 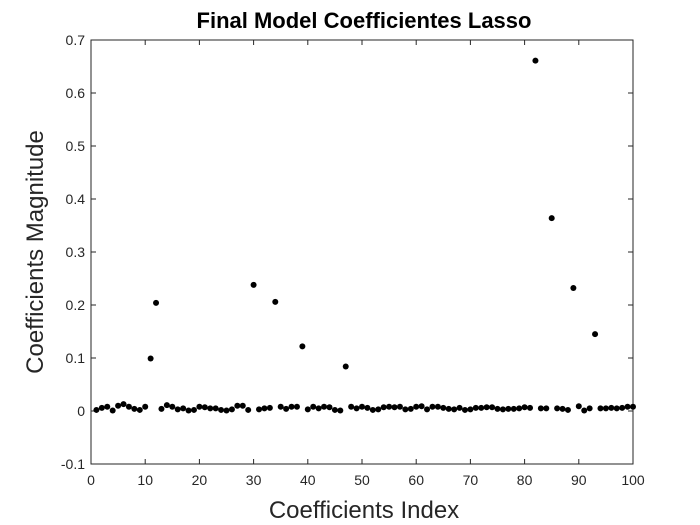 What do you see at coordinates (525, 480) in the screenshot?
I see `x-tick-label: 80` at bounding box center [525, 480].